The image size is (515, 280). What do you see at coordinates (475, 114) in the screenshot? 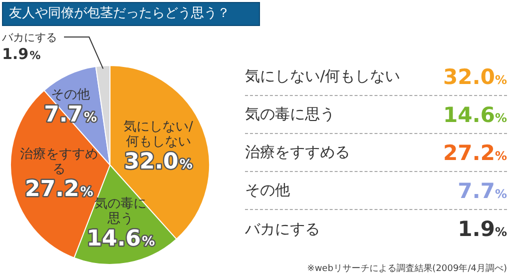
I see `text: 14.6%` at bounding box center [475, 114].